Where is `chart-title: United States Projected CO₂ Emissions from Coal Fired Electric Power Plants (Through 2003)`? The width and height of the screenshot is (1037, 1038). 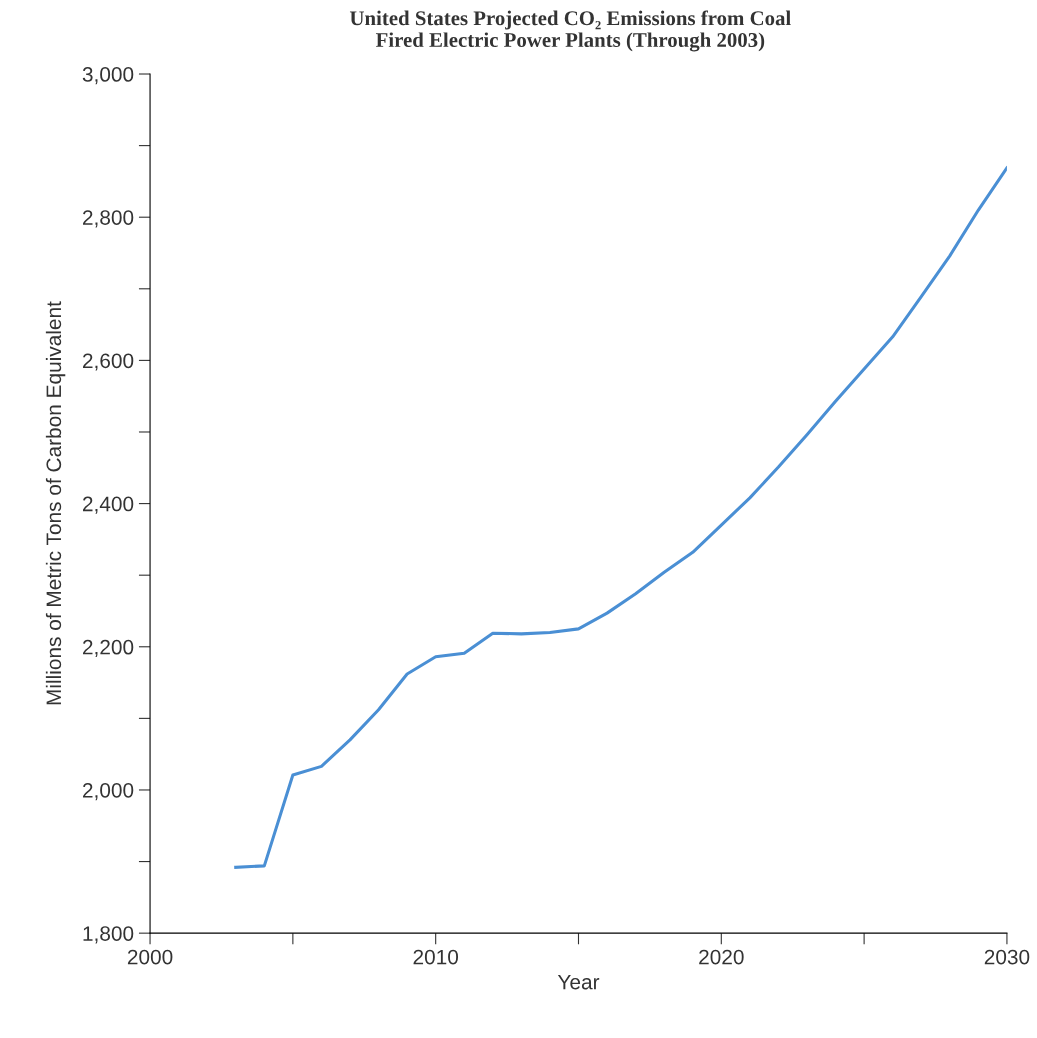 chart-title: United States Projected CO₂ Emissions from Coal Fired Electric Power Plants (Through 2003) is located at coordinates (570, 31).